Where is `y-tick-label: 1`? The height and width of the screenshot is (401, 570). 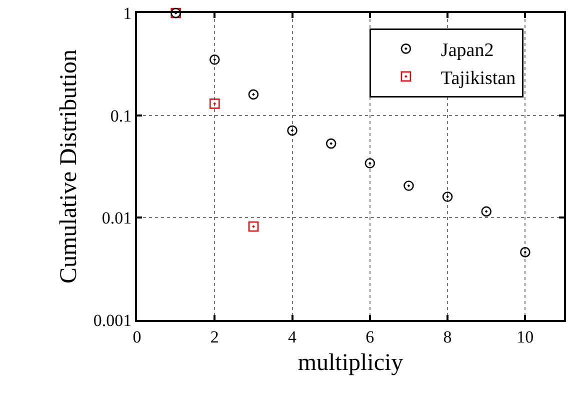 y-tick-label: 1 is located at coordinates (127, 13).